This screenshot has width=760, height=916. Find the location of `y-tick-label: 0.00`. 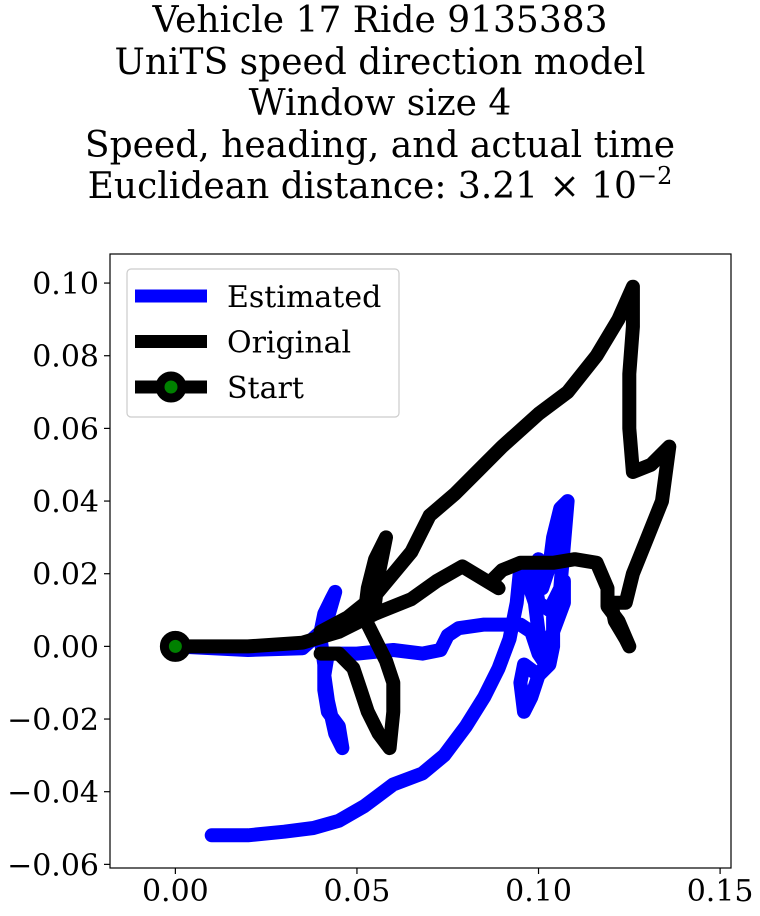

y-tick-label: 0.00 is located at coordinates (65, 647).